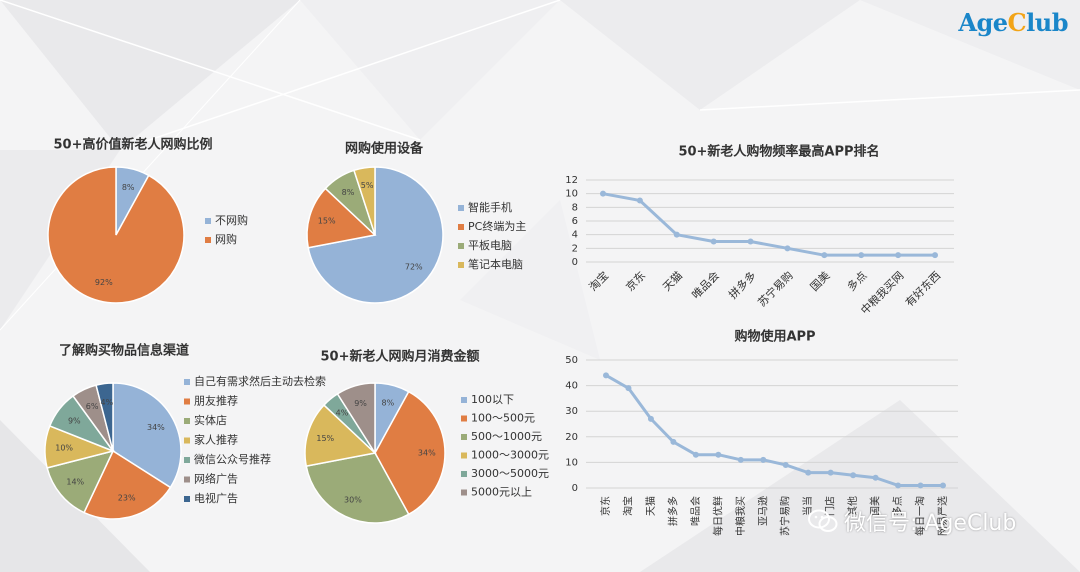 This screenshot has height=572, width=1080. I want to click on legend-label: 笔记本电脑, so click(495, 264).